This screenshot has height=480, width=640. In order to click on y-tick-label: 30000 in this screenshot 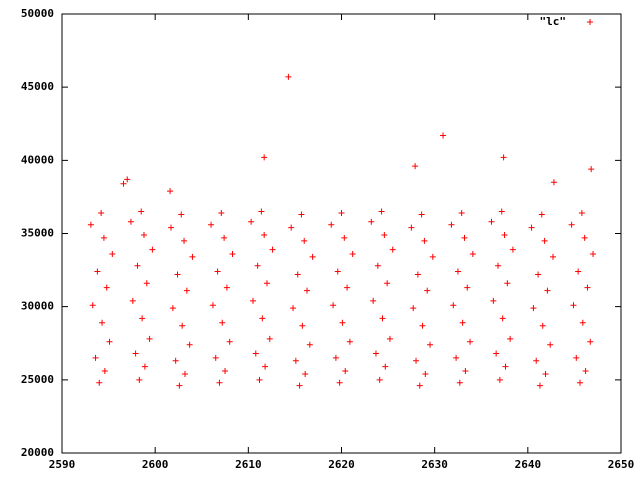, I will do `click(37, 306)`.